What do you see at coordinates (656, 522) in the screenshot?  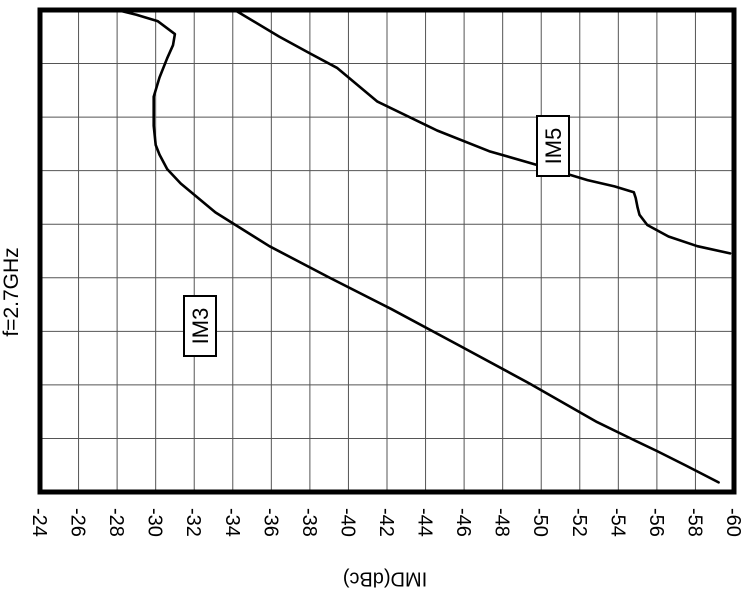 I see `x-tick-label: -56` at bounding box center [656, 522].